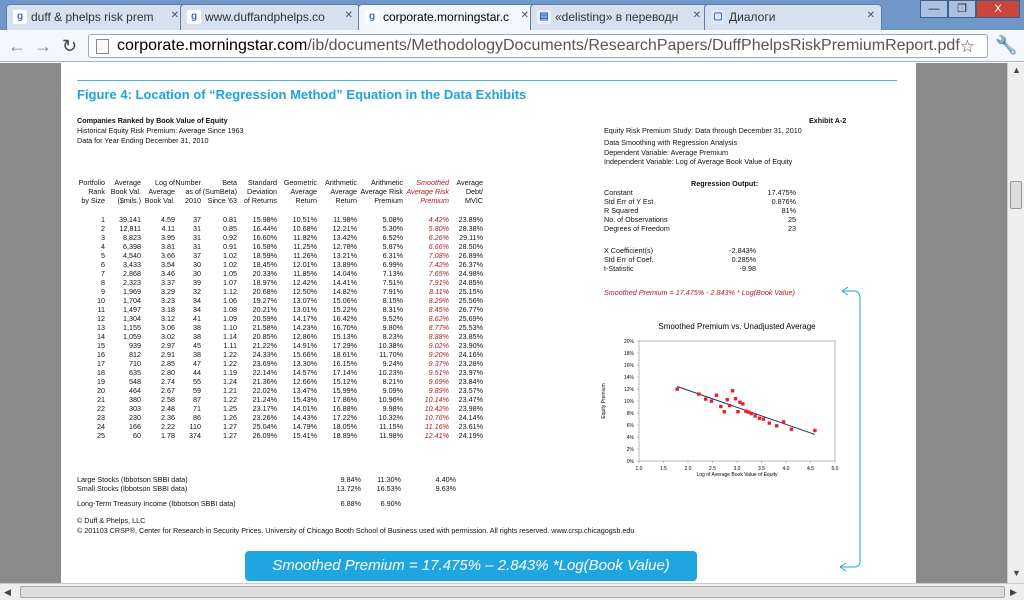 Image resolution: width=1024 pixels, height=600 pixels. What do you see at coordinates (304, 408) in the screenshot?
I see `table-cell: 14.01%` at bounding box center [304, 408].